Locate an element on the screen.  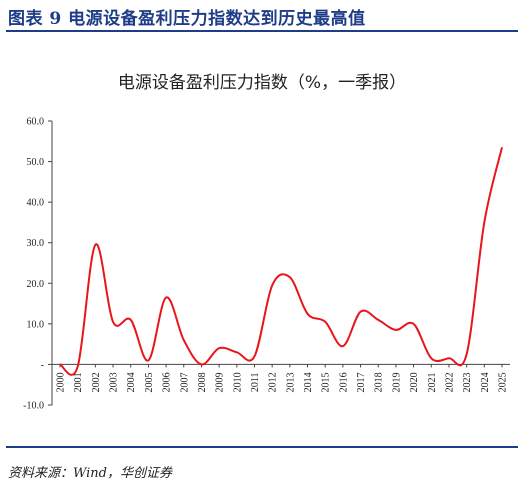
y-tick-label: 50.0 is located at coordinates (36, 162).